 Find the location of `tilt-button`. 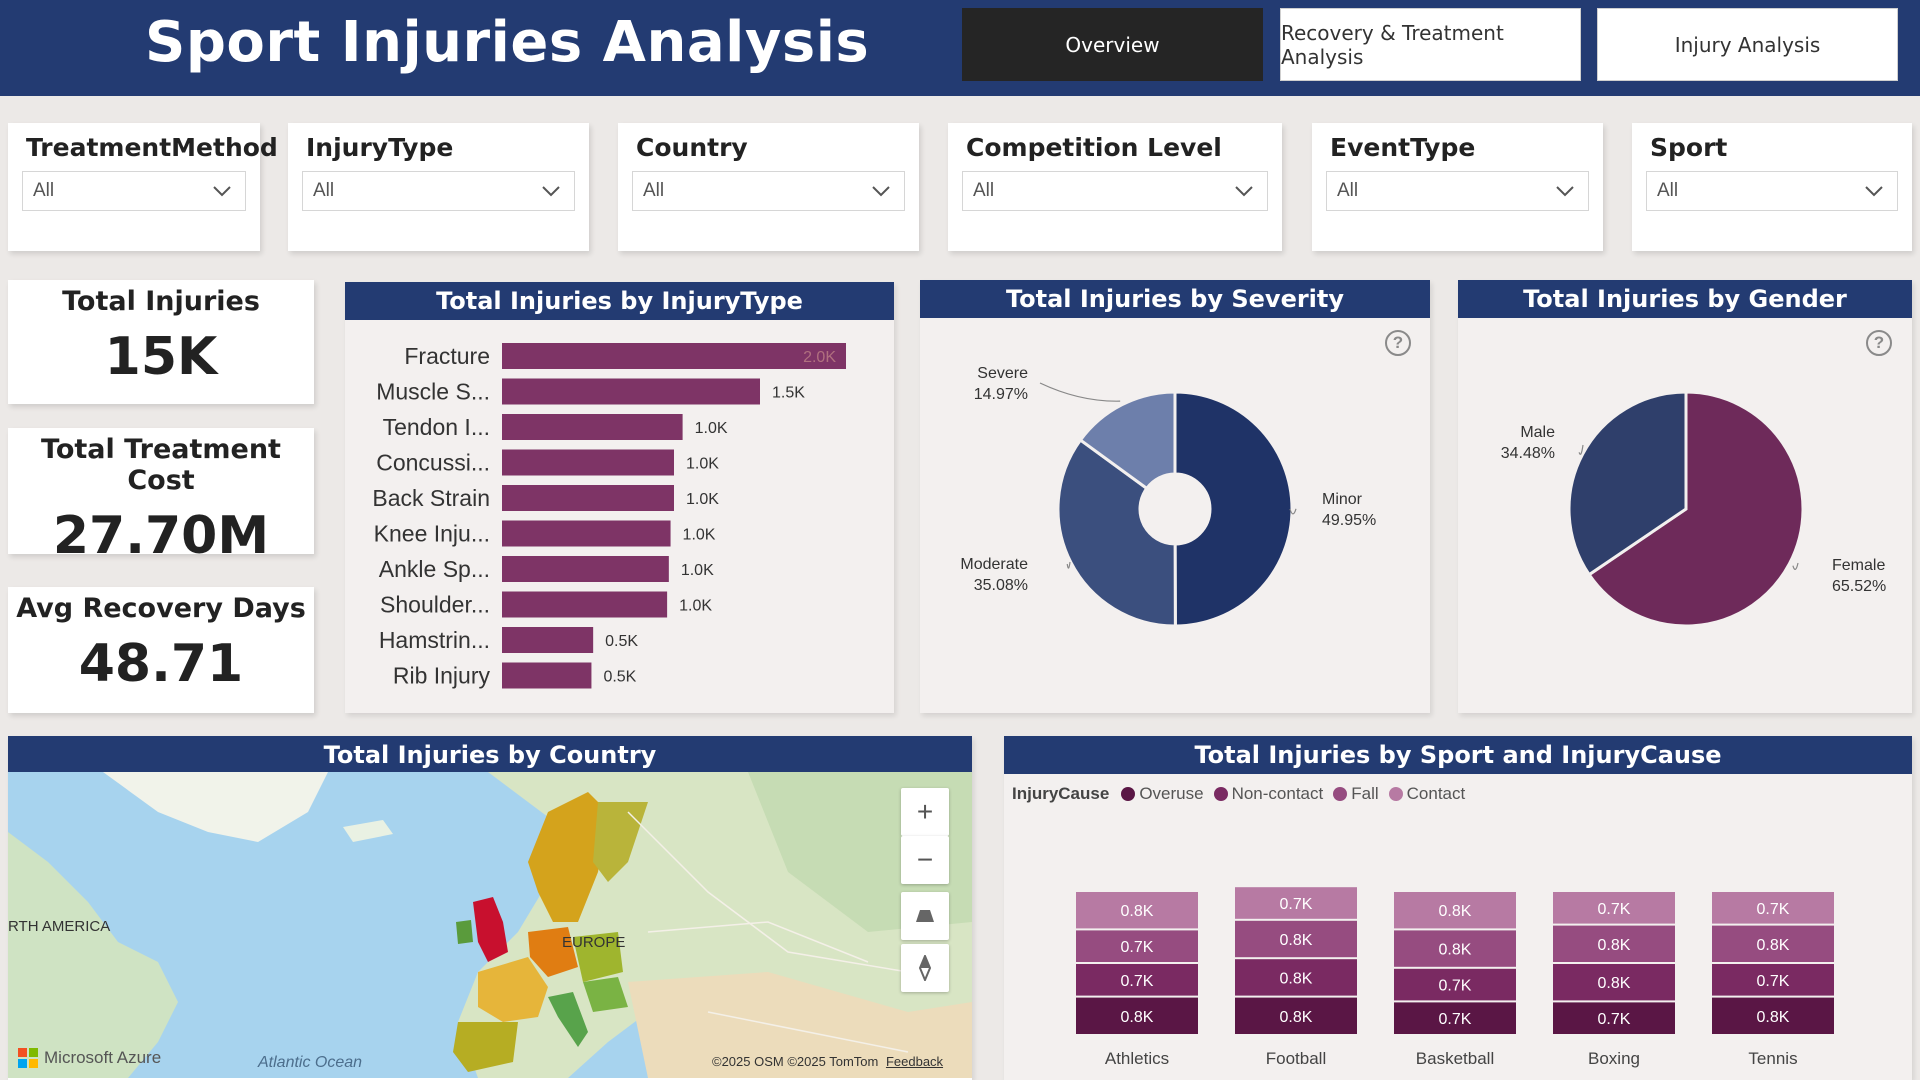

tilt-button is located at coordinates (925, 916).